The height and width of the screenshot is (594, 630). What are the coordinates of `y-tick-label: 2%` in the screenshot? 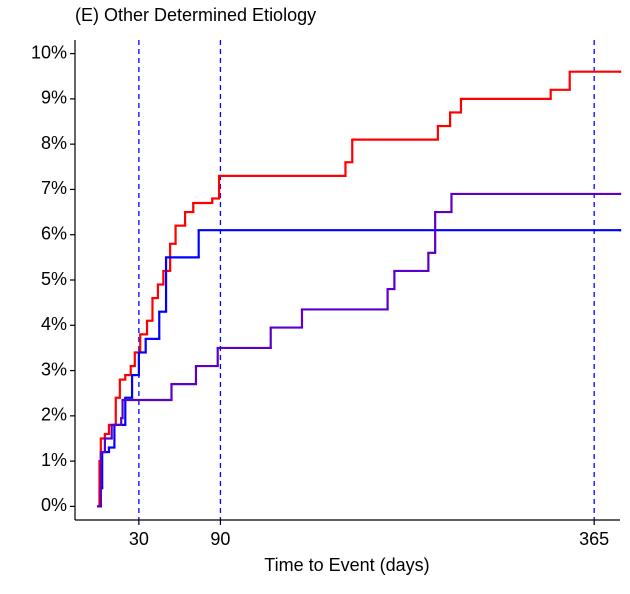 It's located at (54, 415).